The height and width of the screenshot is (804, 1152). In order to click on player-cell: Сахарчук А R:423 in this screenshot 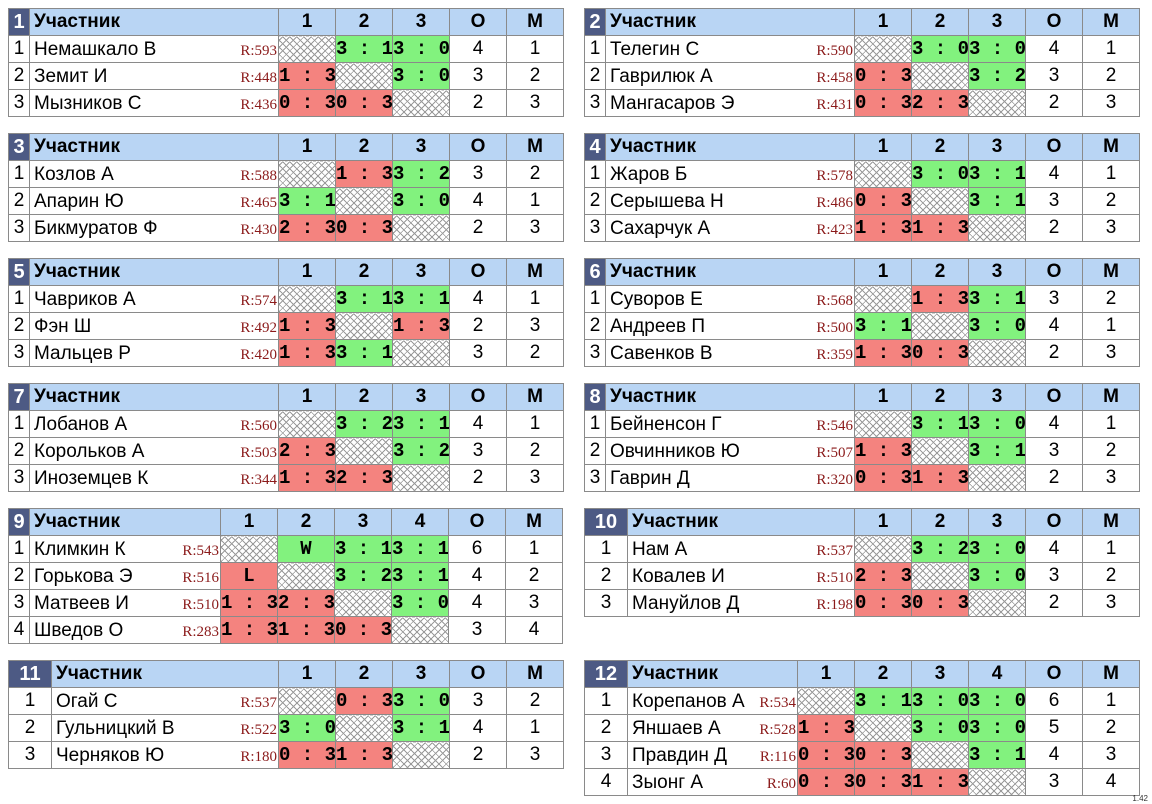, I will do `click(730, 228)`.